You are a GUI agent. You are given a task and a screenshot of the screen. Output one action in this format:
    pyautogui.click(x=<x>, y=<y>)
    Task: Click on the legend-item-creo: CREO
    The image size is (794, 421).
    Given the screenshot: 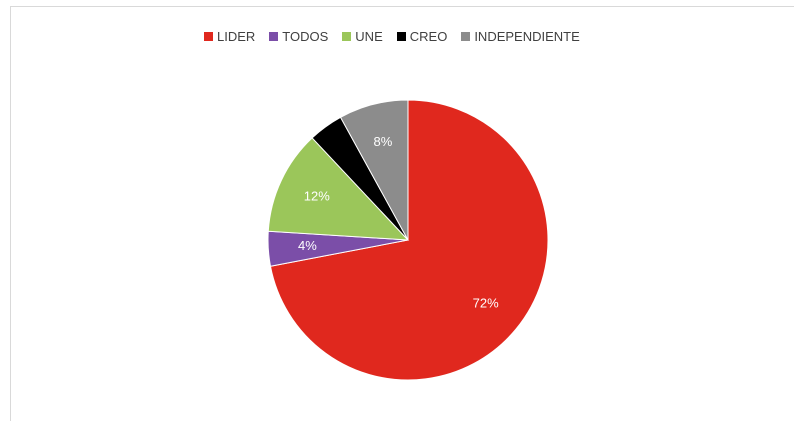 What is the action you would take?
    pyautogui.click(x=422, y=36)
    